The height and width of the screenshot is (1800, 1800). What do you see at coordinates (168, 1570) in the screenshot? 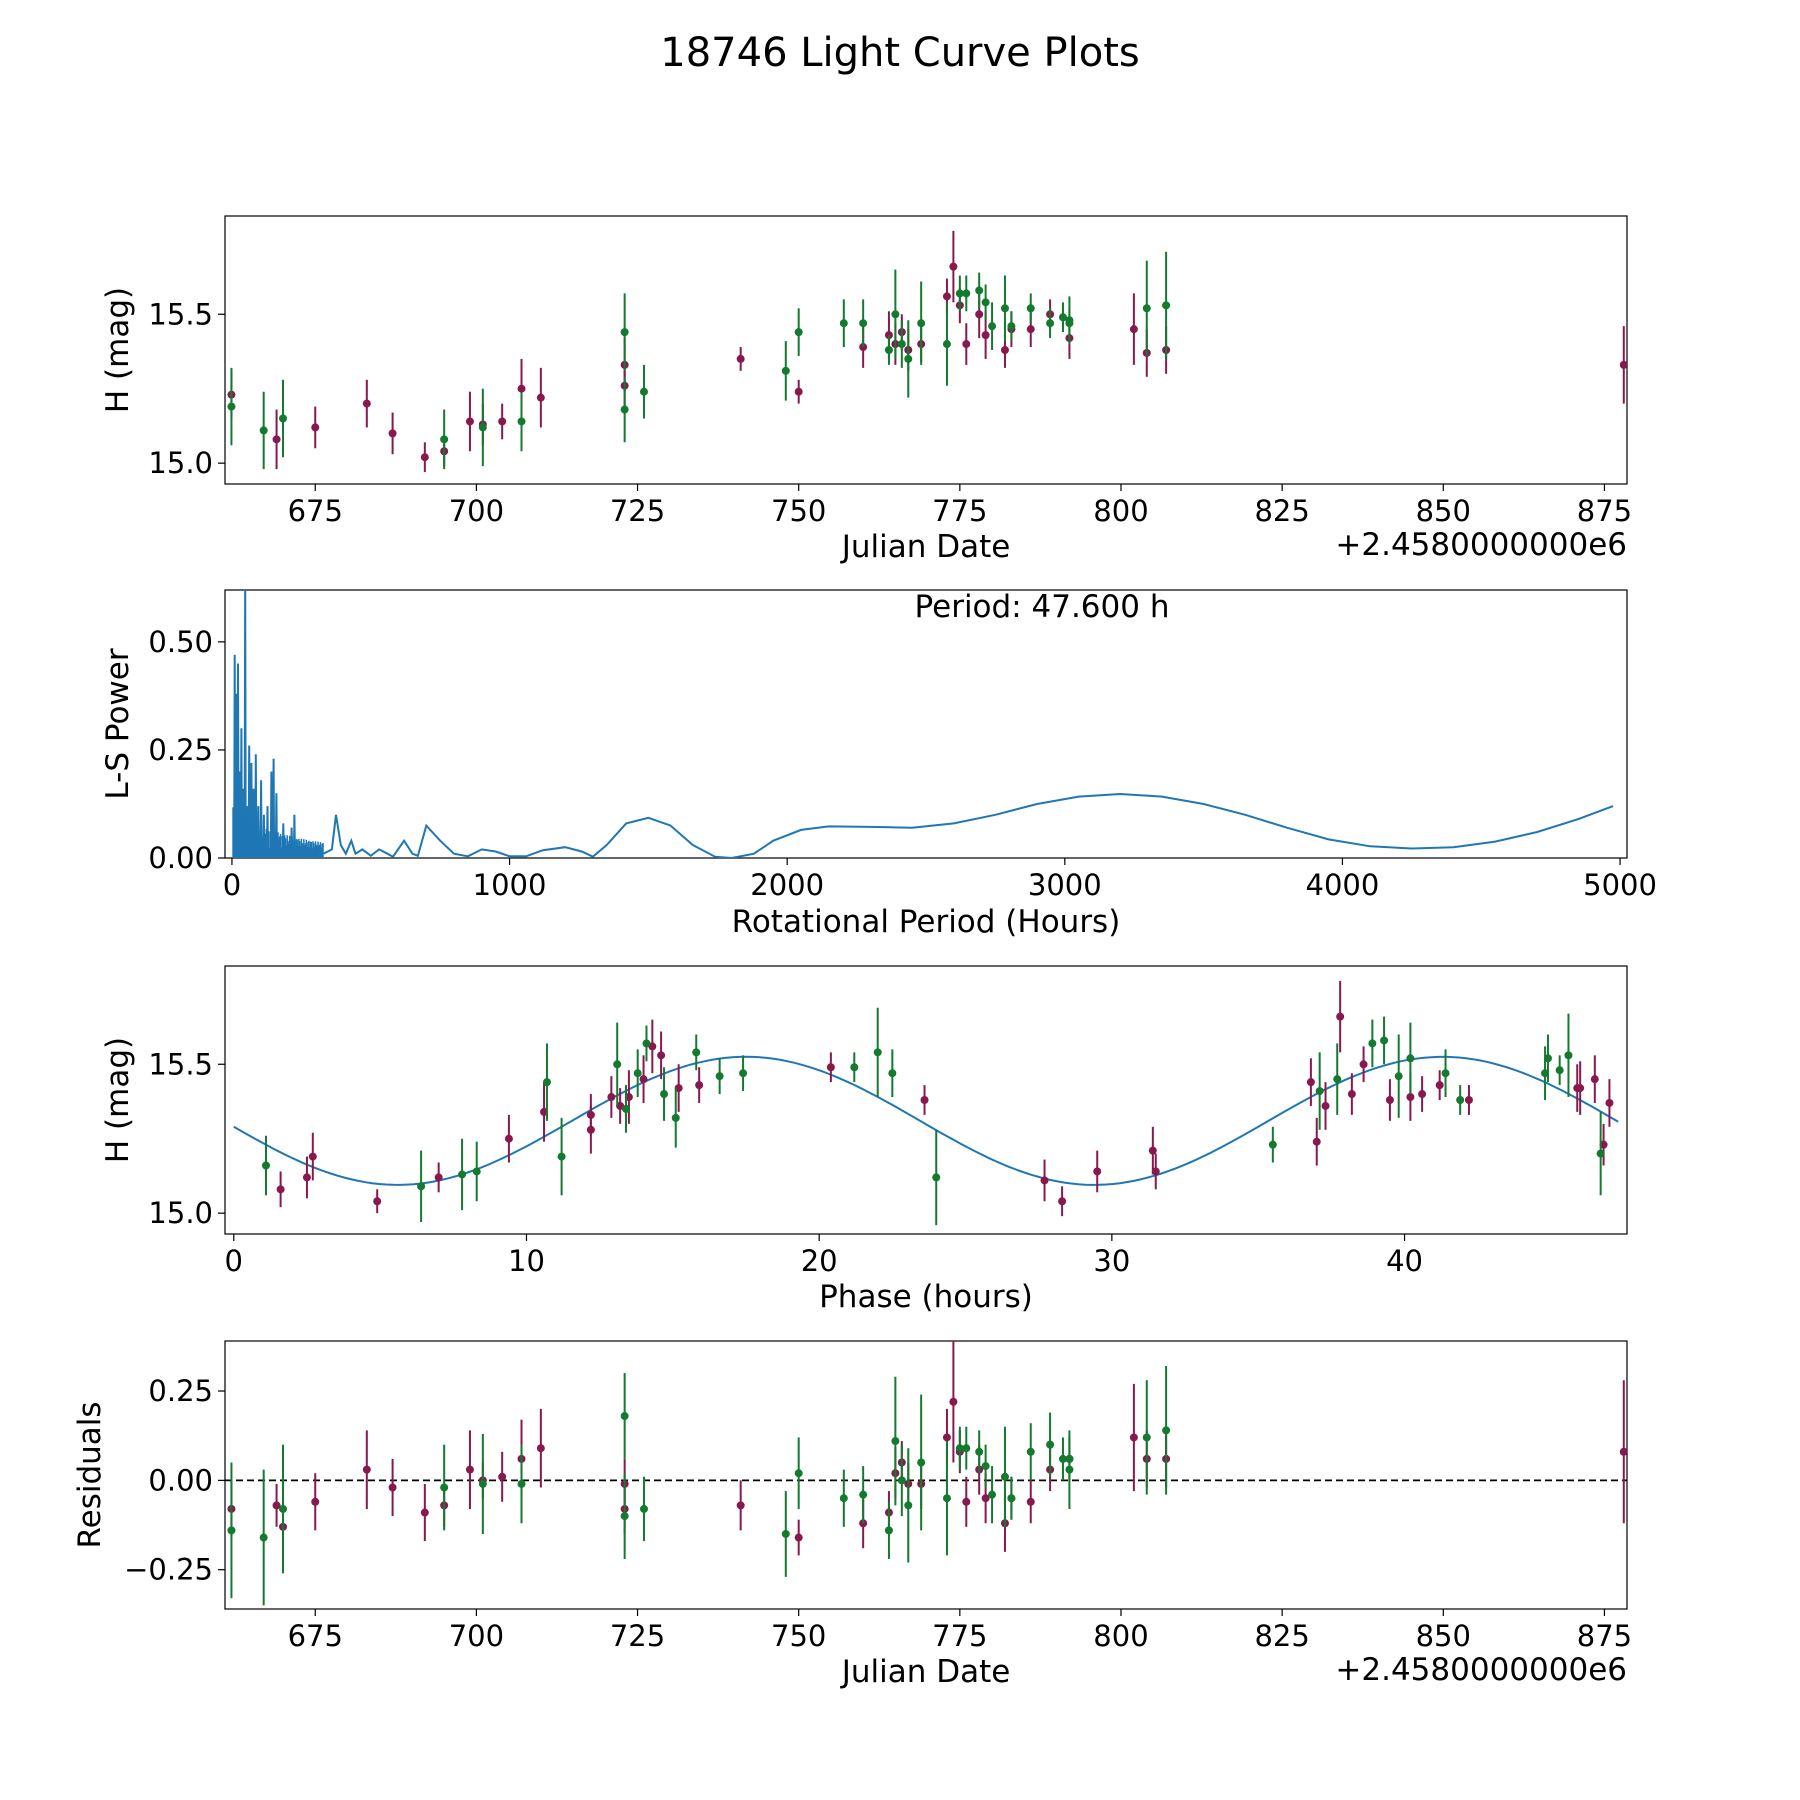
I see `y-tick-label: −0.25` at bounding box center [168, 1570].